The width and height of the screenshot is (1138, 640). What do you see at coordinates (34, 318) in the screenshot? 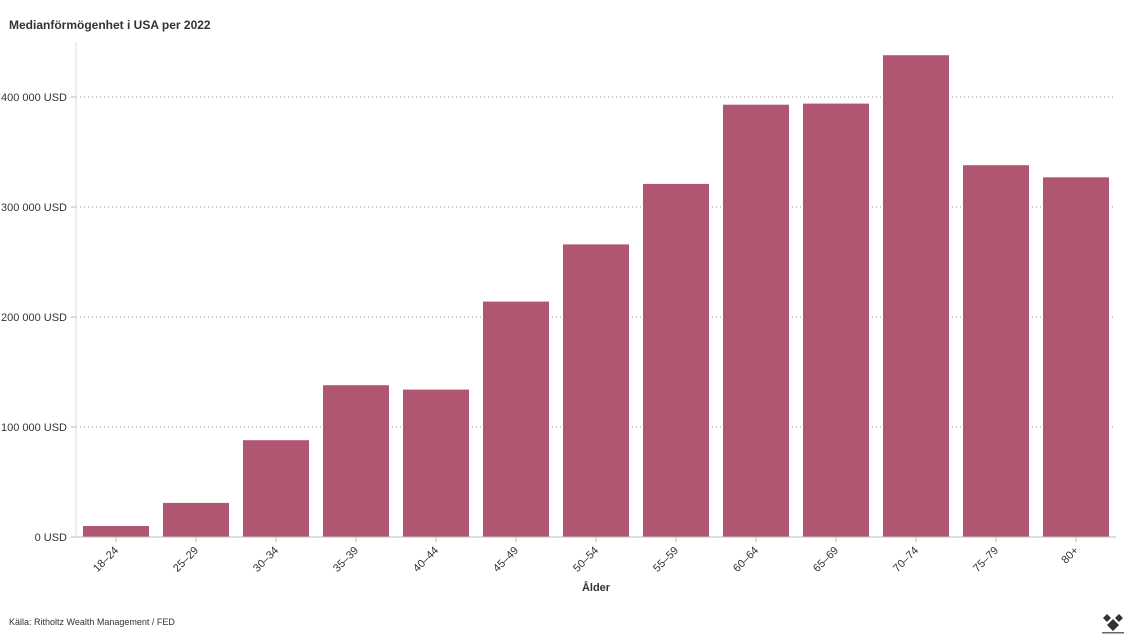
I see `y-tick-label: 200 000 USD` at bounding box center [34, 318].